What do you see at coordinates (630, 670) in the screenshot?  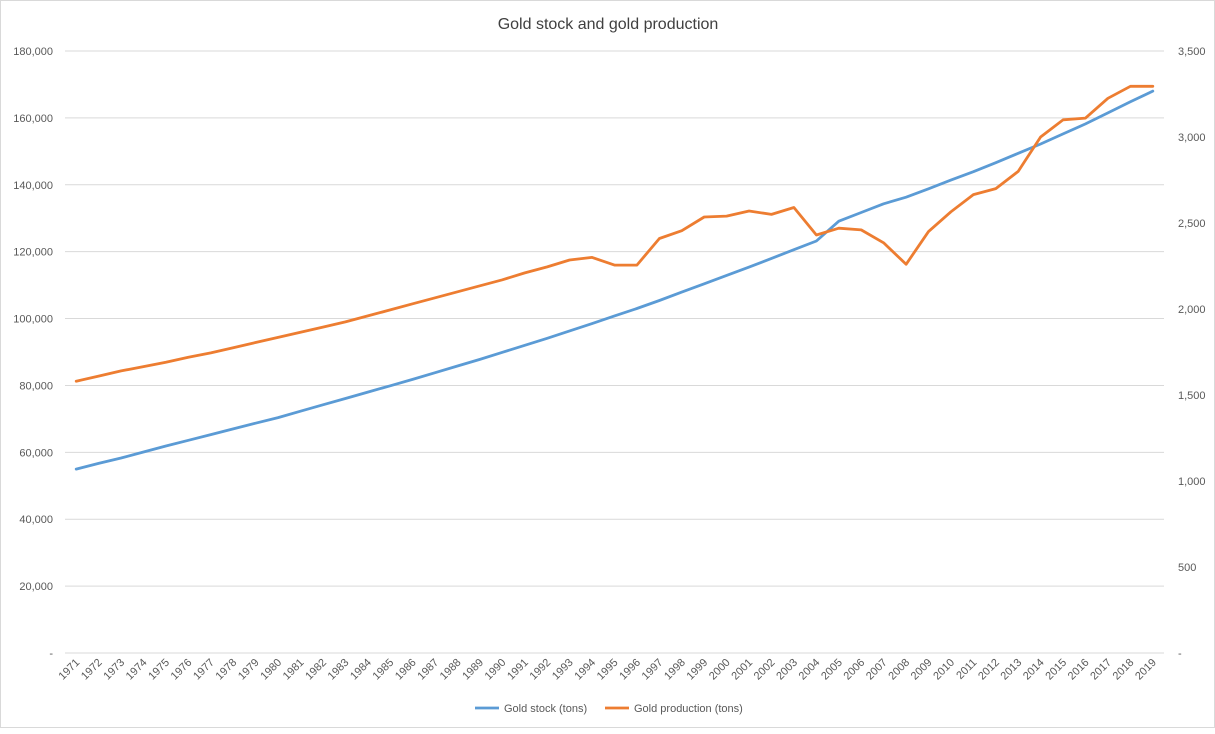 I see `x-tick-label: 1996` at bounding box center [630, 670].